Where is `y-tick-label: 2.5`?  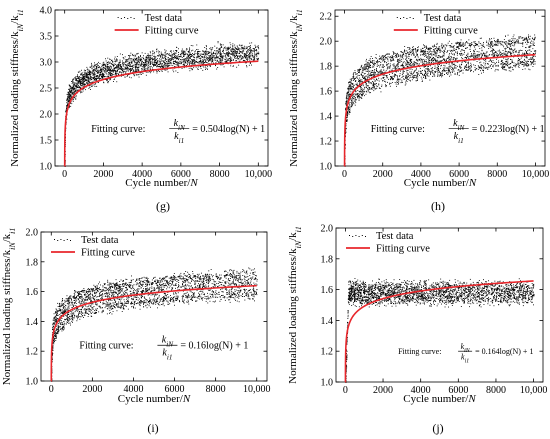
y-tick-label: 2.5 is located at coordinates (46, 89).